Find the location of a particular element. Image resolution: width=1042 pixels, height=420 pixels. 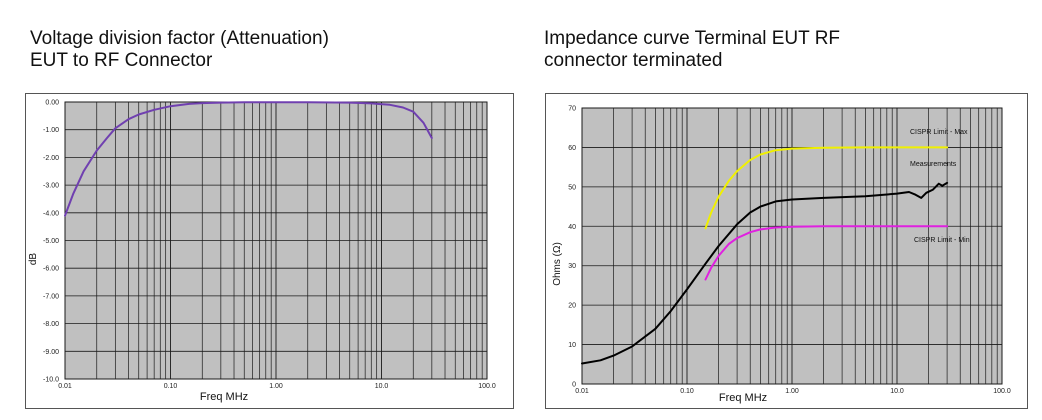

attenuation-y-tick-label: -8.00 is located at coordinates (51, 324).